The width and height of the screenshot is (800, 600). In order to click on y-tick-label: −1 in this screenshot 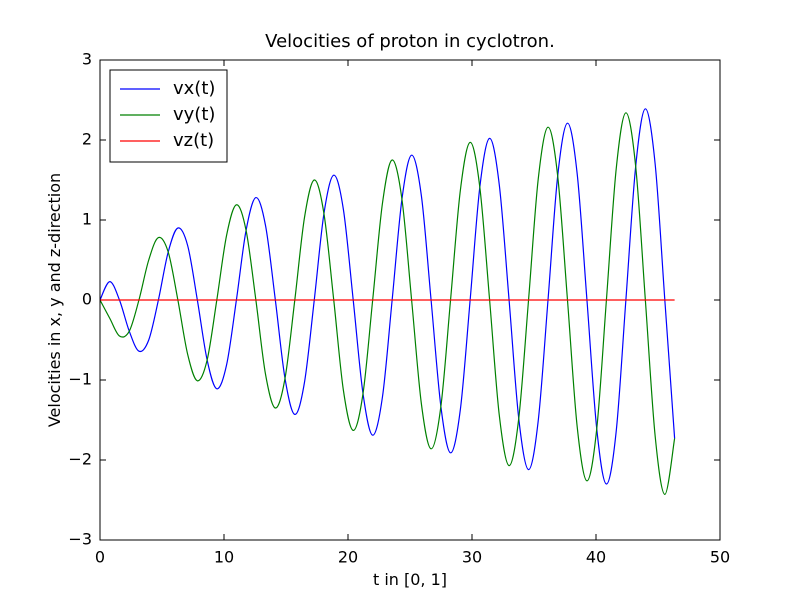, I will do `click(80, 379)`.